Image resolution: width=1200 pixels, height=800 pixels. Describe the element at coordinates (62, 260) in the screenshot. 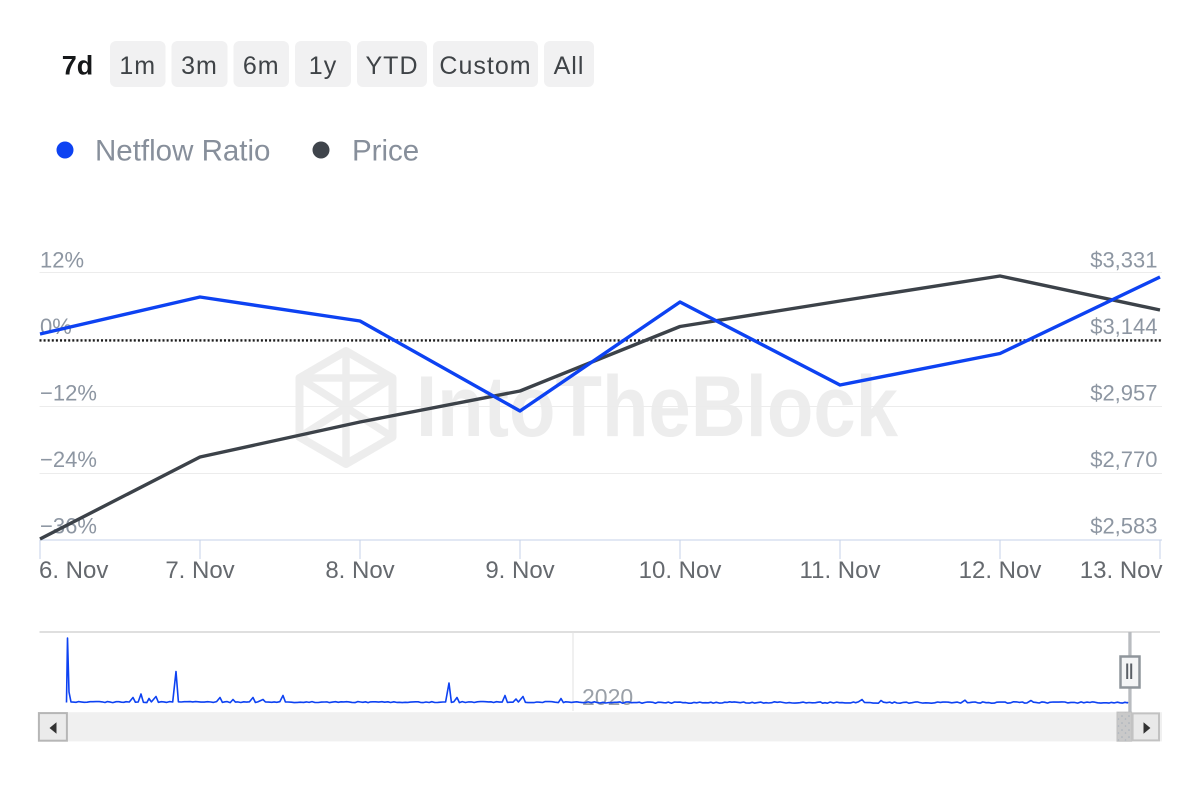

I see `svg-text: 12%` at that location.